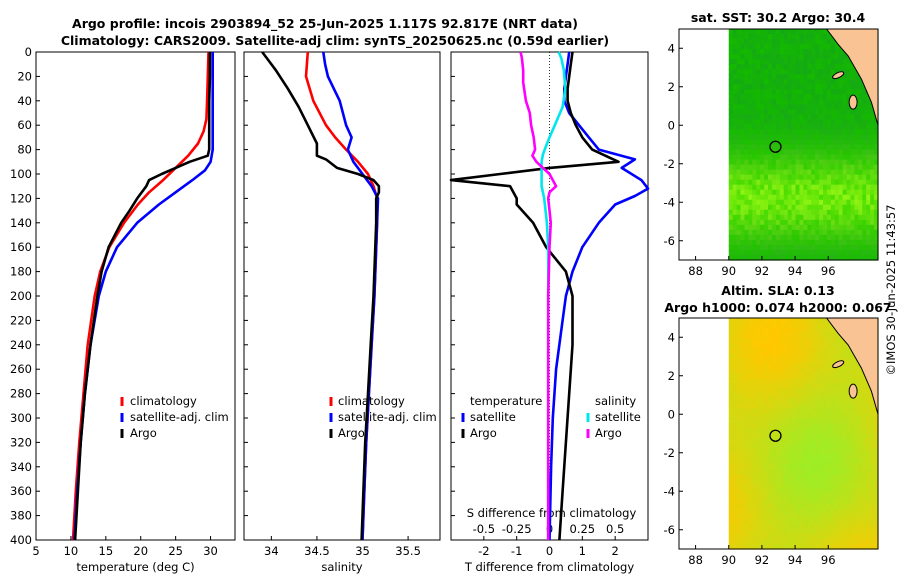  Describe the element at coordinates (671, 414) in the screenshot. I see `y-tick-label: 0` at that location.